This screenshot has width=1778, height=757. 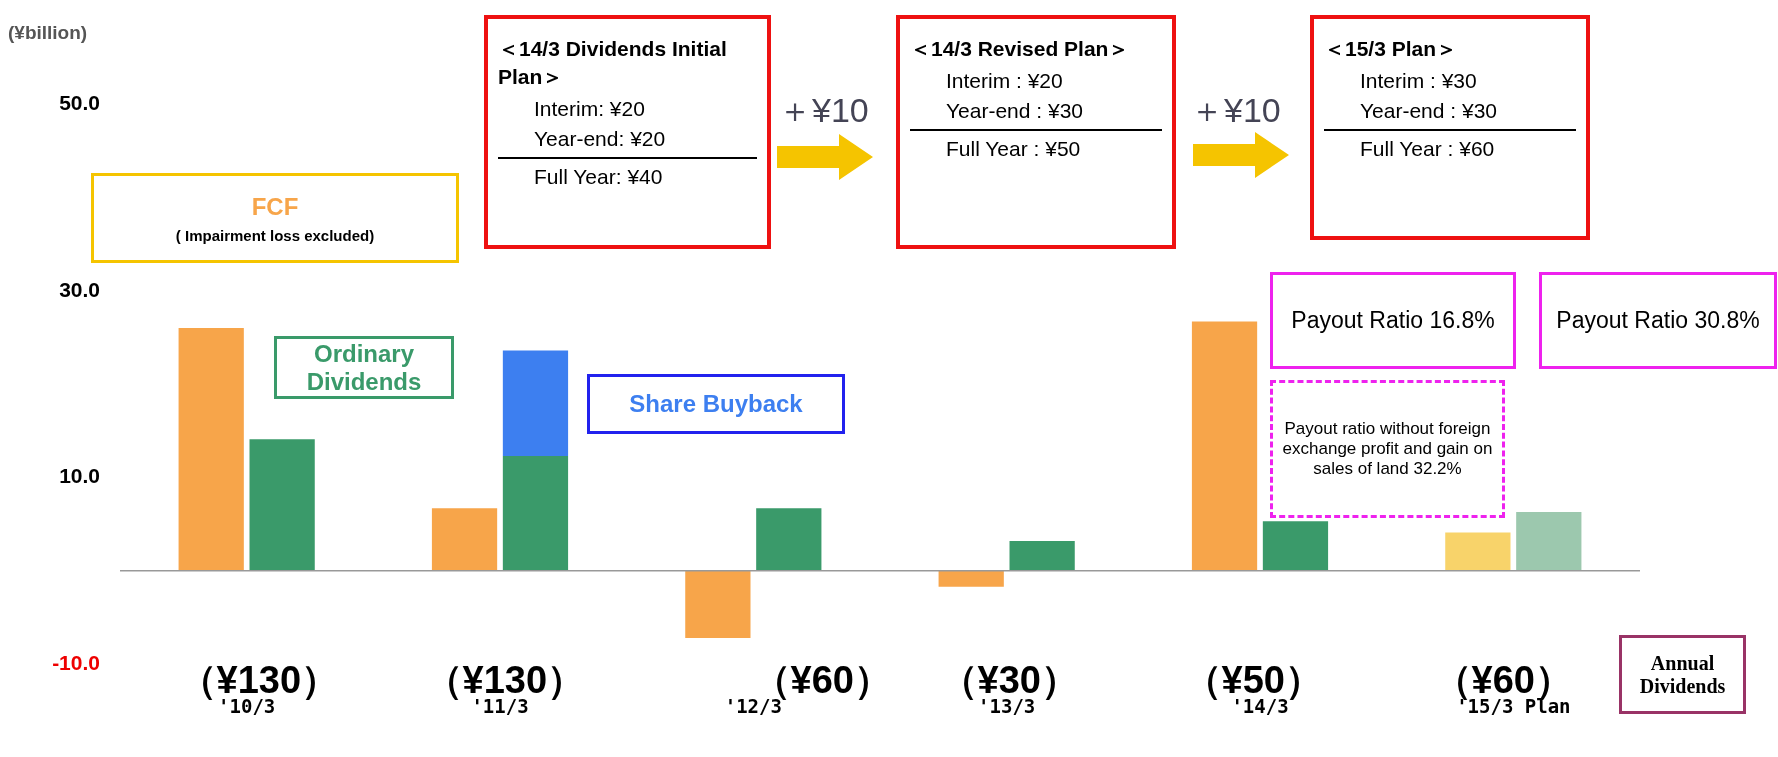 I want to click on text: ＜15/3 Plan＞, so click(x=1391, y=49).